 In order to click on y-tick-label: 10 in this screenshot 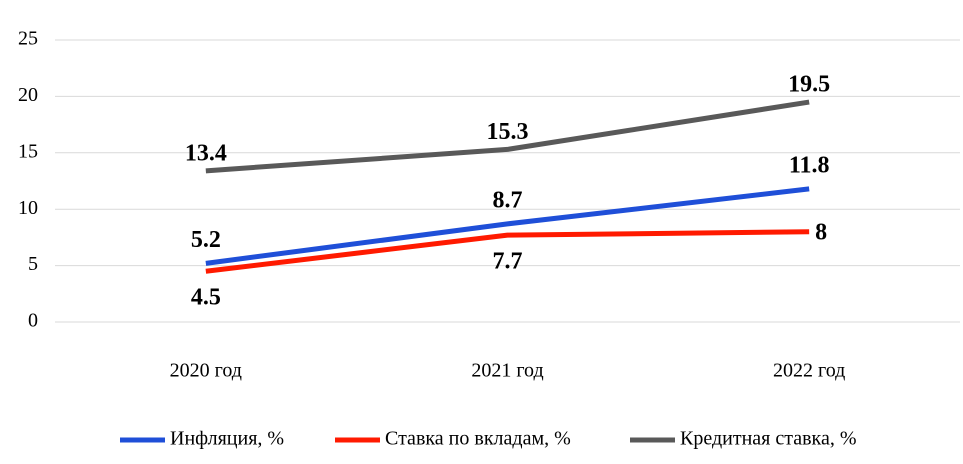, I will do `click(28, 208)`.